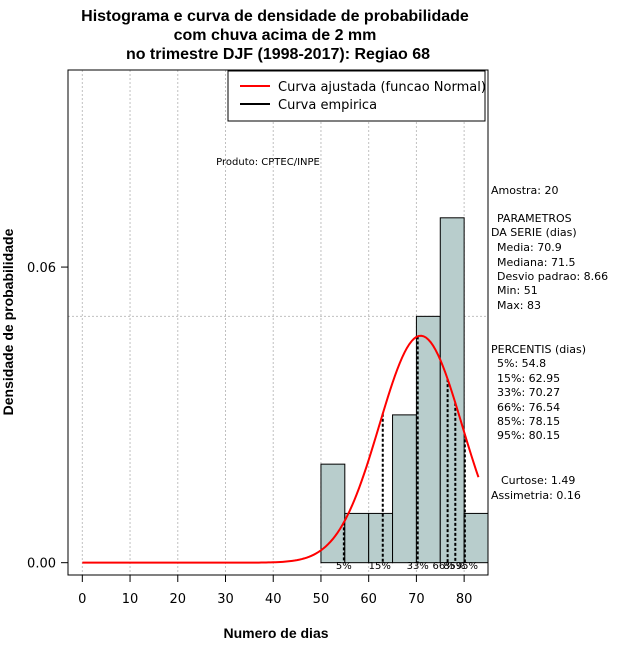  I want to click on y-tick-label-1: 0.06, so click(41, 268).